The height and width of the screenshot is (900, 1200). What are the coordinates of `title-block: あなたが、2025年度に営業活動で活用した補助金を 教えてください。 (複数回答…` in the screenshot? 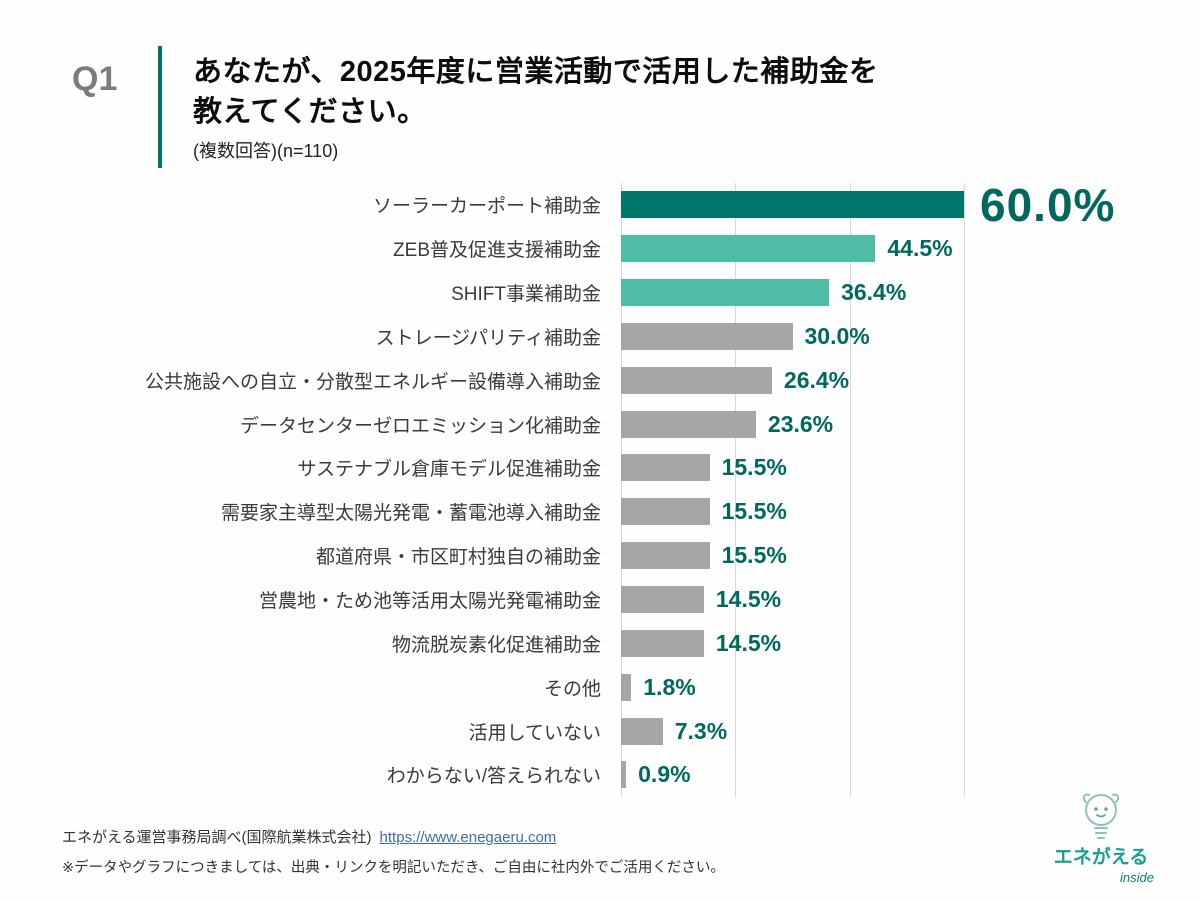 It's located at (535, 107).